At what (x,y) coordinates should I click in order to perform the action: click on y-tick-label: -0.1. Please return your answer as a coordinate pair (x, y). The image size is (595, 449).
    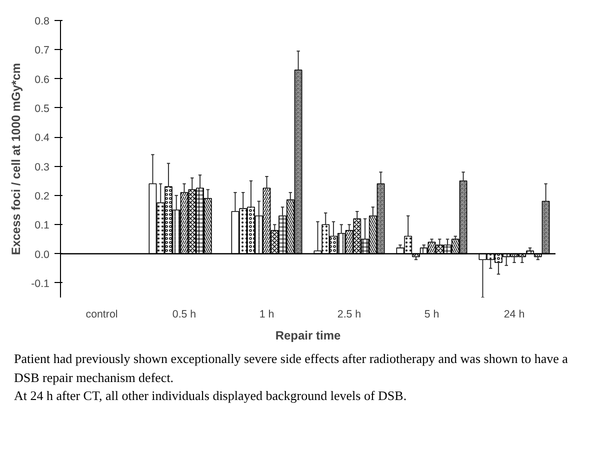
    Looking at the image, I should click on (40, 284).